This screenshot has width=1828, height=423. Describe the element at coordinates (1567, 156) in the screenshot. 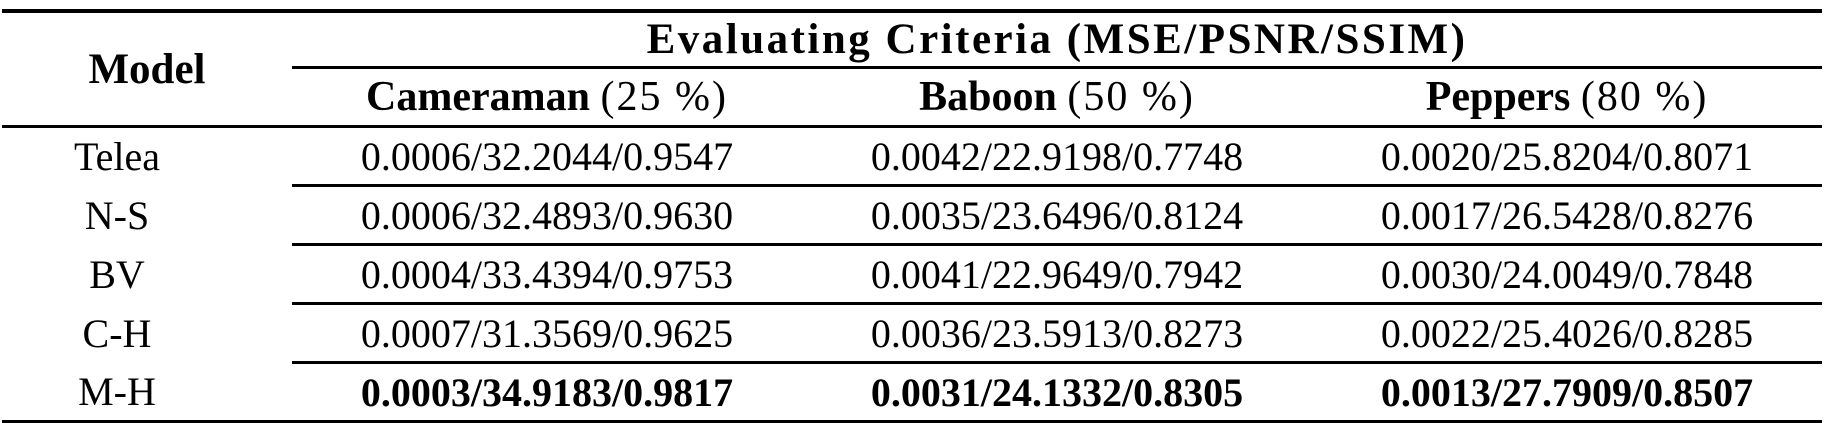

I see `metric-cell-peppers: 0.0020/25.8204/0.8071` at that location.